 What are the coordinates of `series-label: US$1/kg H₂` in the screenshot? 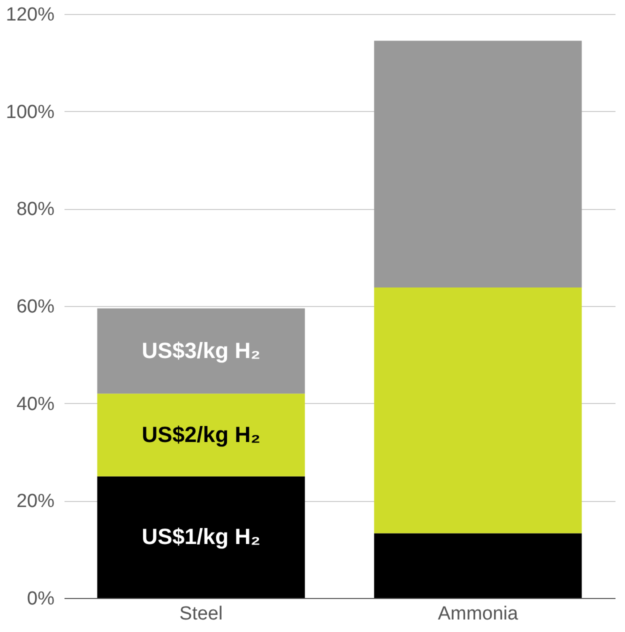 It's located at (201, 537).